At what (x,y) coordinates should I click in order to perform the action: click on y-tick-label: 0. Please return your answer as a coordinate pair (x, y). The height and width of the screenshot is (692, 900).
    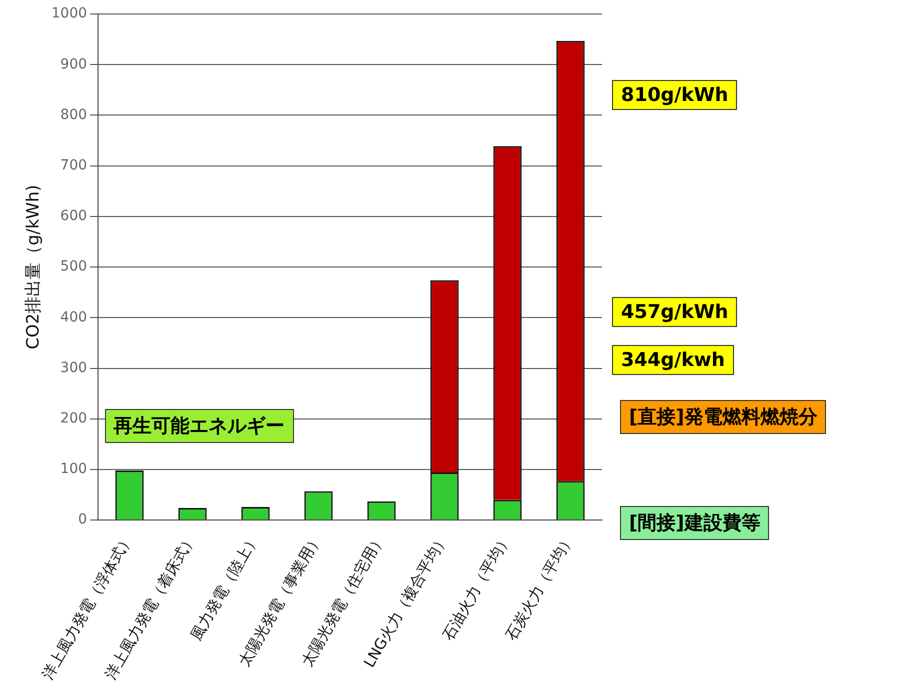
    Looking at the image, I should click on (83, 520).